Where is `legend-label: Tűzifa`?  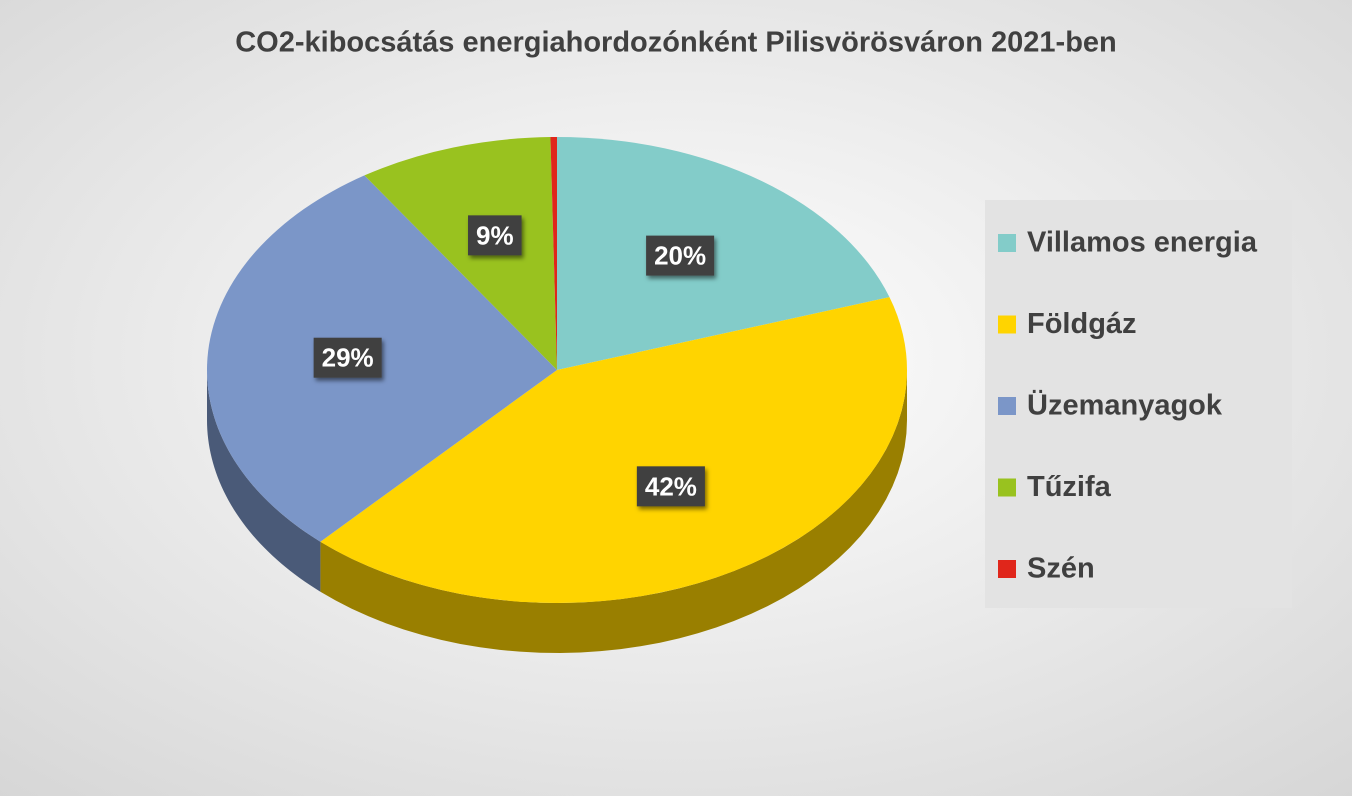 legend-label: Tűzifa is located at coordinates (1069, 487).